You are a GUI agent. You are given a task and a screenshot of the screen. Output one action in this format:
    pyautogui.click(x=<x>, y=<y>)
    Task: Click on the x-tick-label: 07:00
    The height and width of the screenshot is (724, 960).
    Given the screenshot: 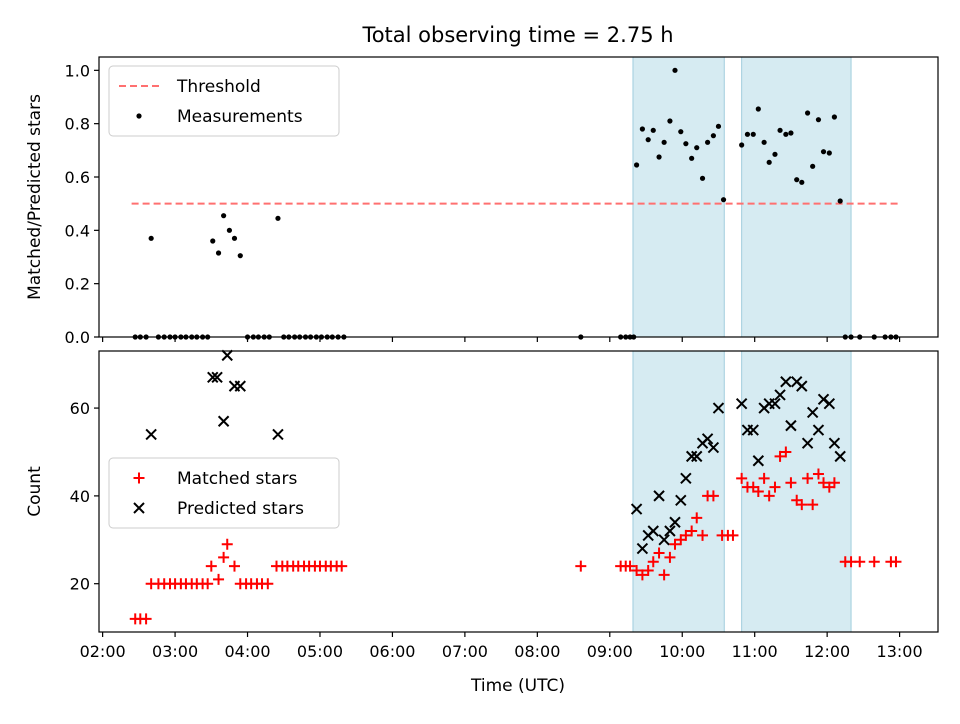 What is the action you would take?
    pyautogui.click(x=465, y=651)
    